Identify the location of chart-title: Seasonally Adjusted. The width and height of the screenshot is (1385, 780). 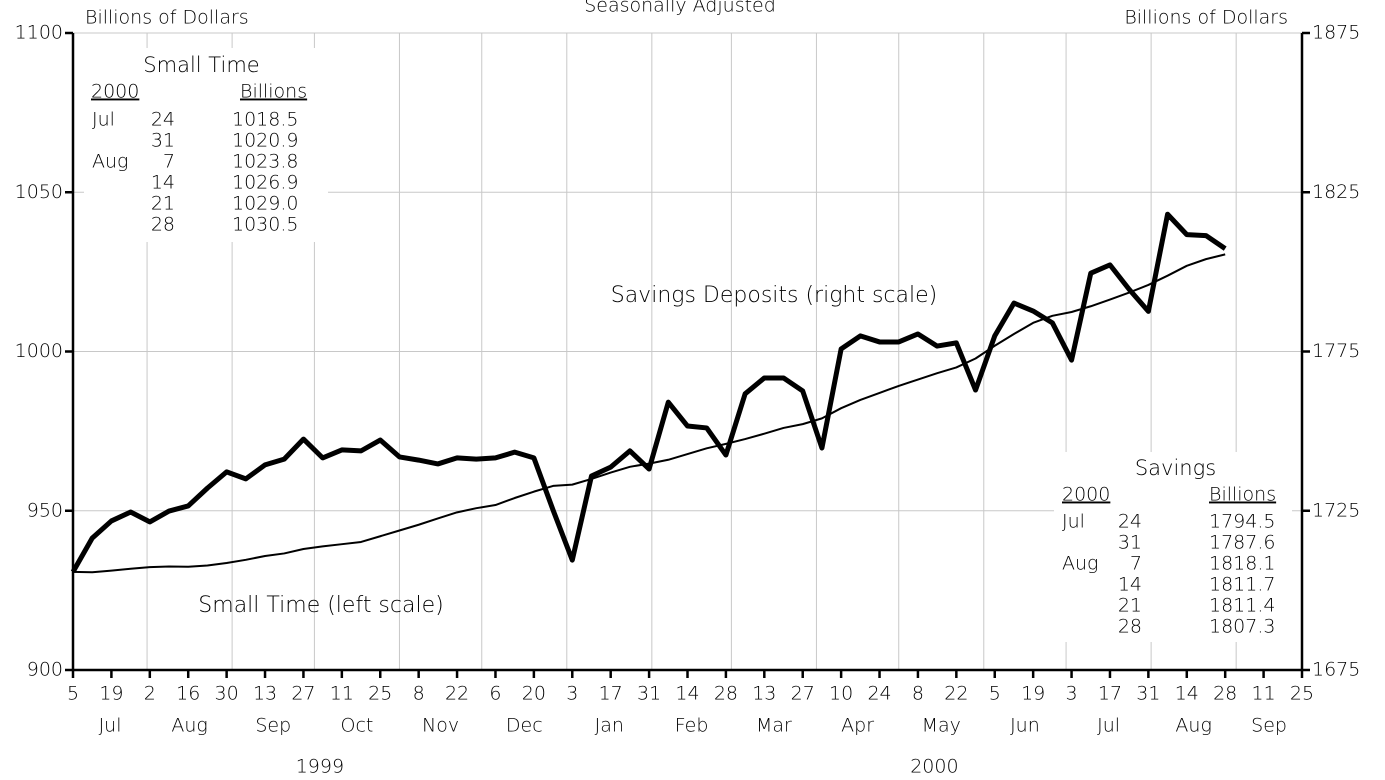
(680, 8).